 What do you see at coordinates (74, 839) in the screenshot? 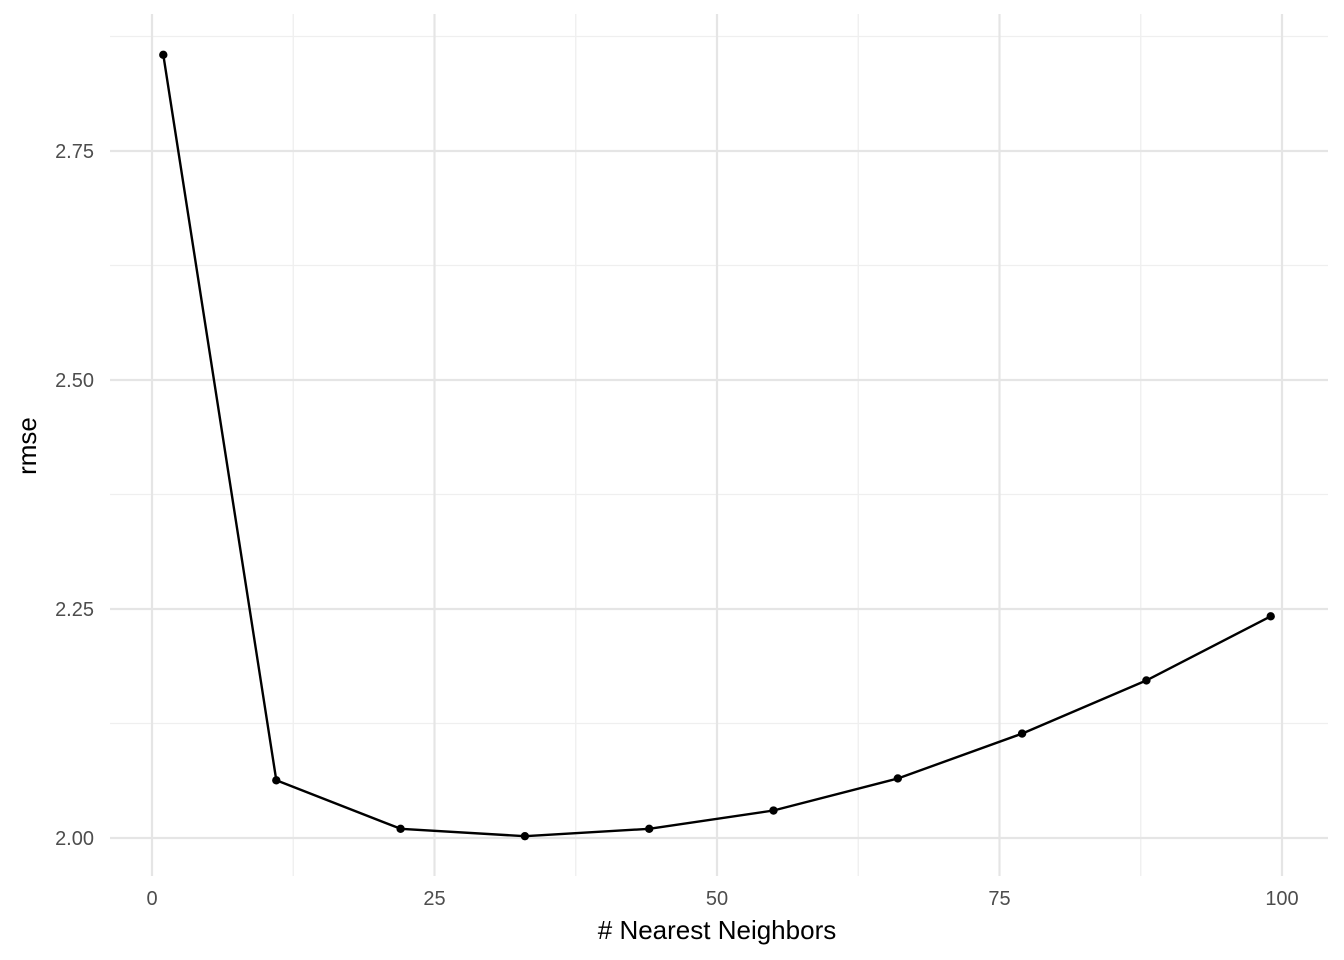
I see `y-tick-label: 2.00` at bounding box center [74, 839].